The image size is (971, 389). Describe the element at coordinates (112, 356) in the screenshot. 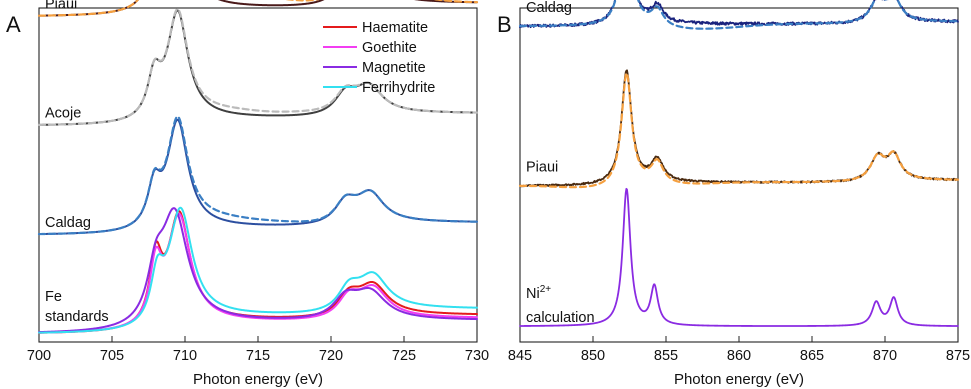

I see `panel-a-x-tick-label: 705` at that location.